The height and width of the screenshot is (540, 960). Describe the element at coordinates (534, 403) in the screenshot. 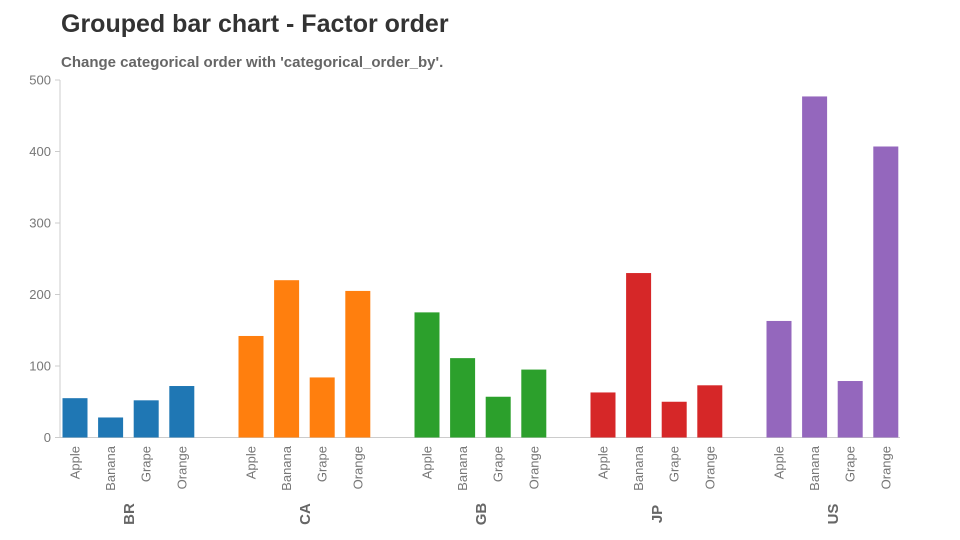

I see `bar-gb-orange` at that location.